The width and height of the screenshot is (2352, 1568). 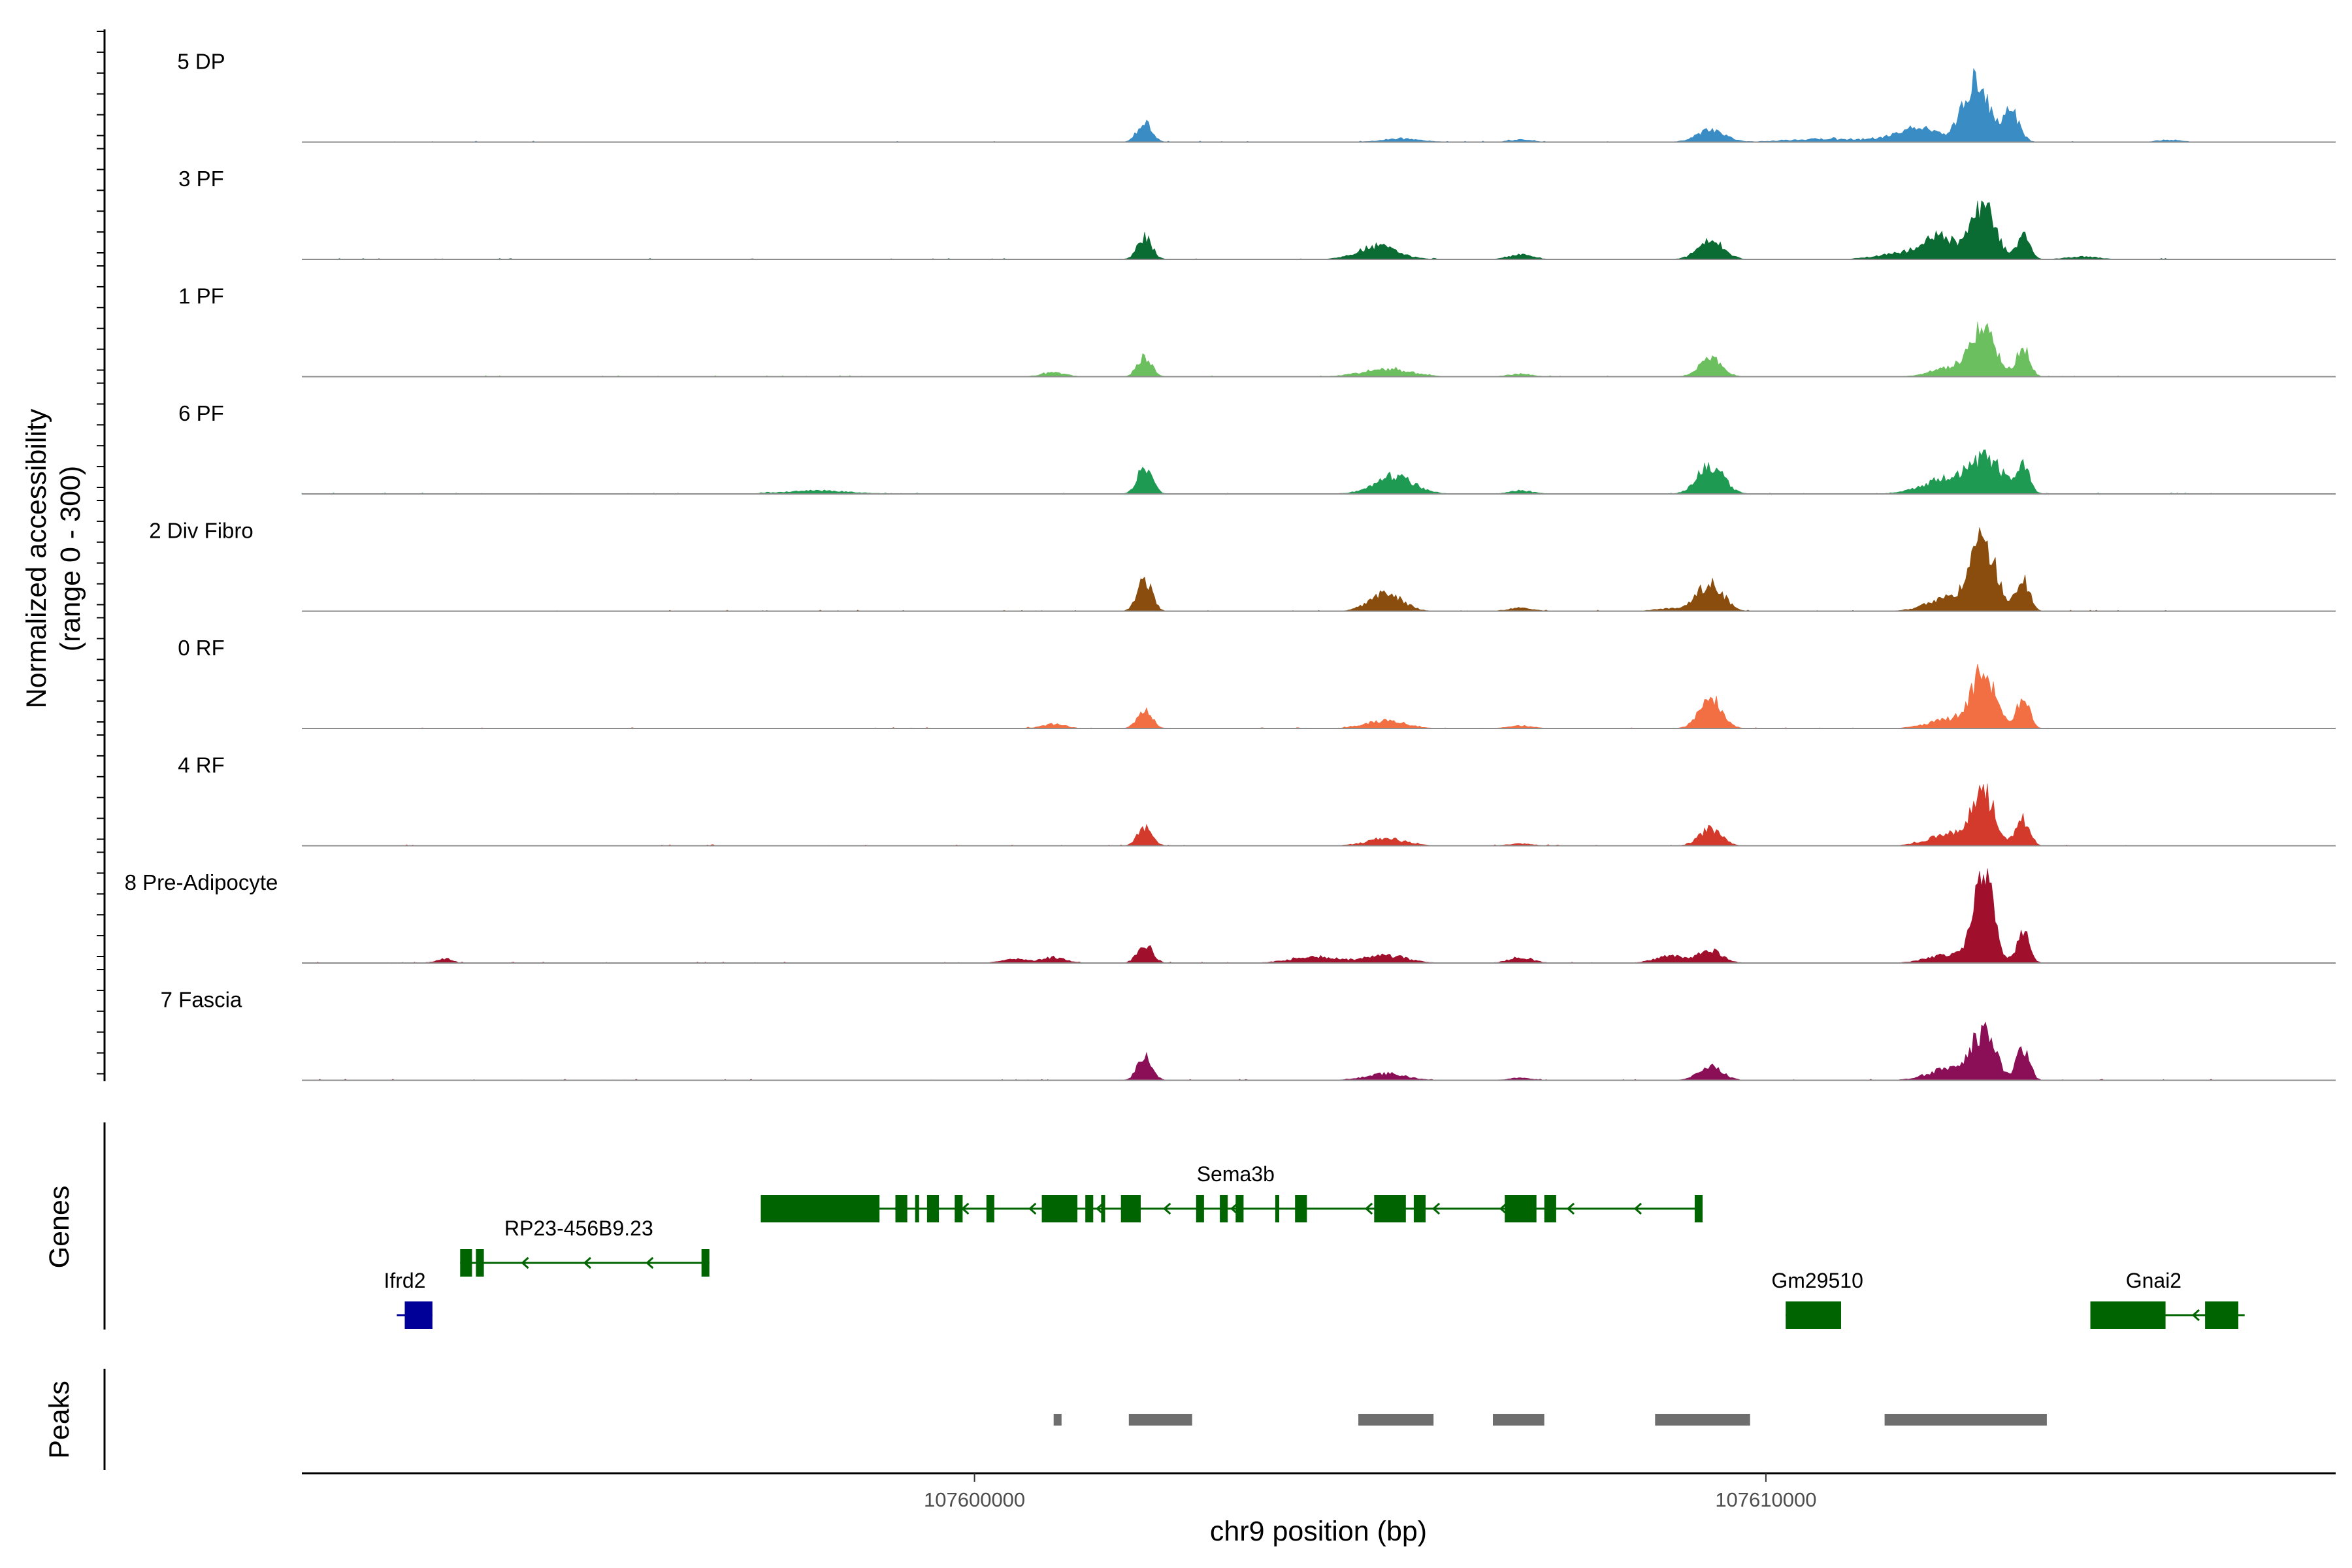 I want to click on track-2-div-fibro: 2 Div Fibro, so click(x=1242, y=565).